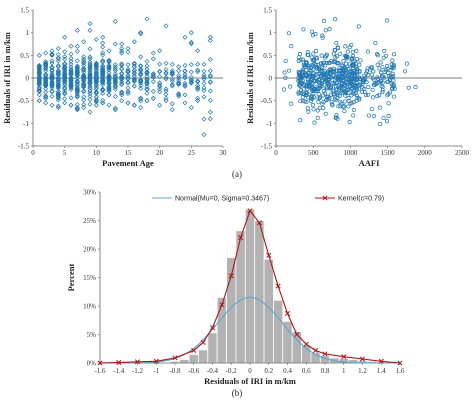 This screenshot has height=400, width=474. What do you see at coordinates (276, 153) in the screenshot?
I see `x-tick-label: 0` at bounding box center [276, 153].